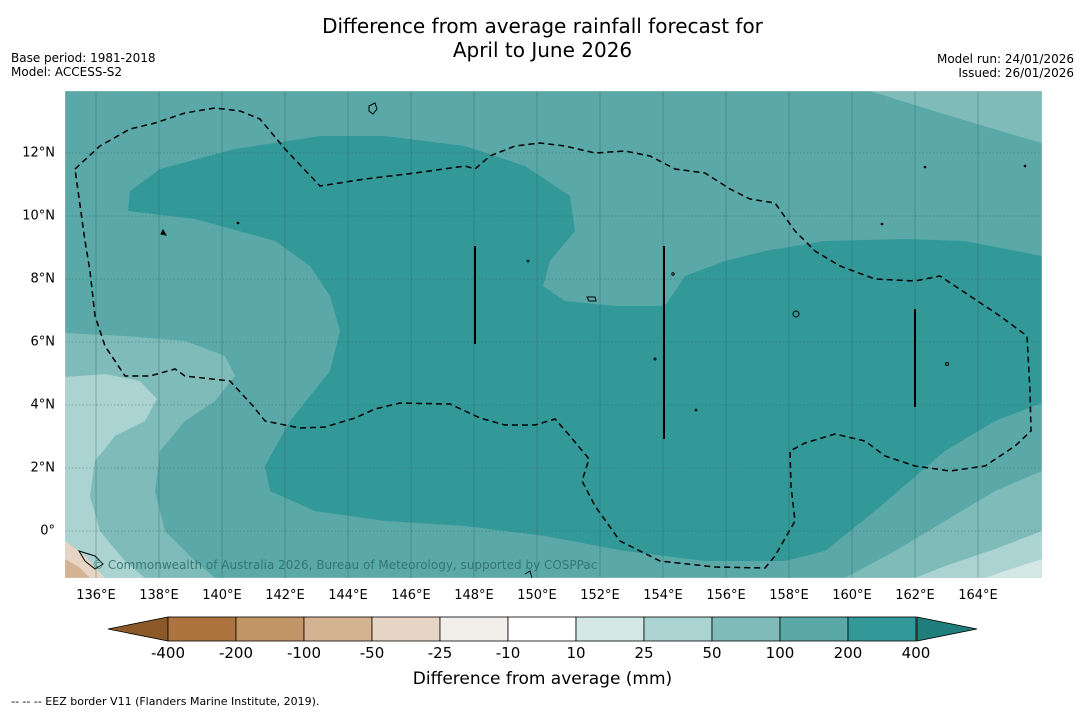 The width and height of the screenshot is (1085, 713). What do you see at coordinates (43, 342) in the screenshot?
I see `lat-label: 6°N` at bounding box center [43, 342].